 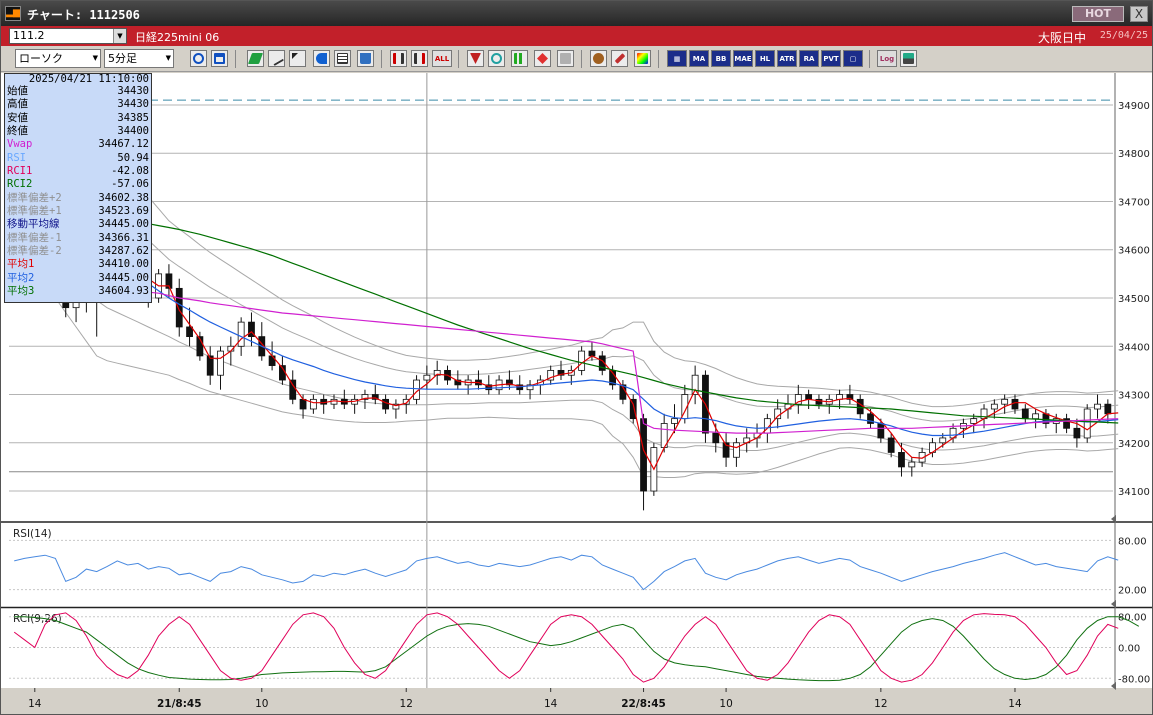 I want to click on data-panel-row: 高値 34430, so click(x=78, y=104).